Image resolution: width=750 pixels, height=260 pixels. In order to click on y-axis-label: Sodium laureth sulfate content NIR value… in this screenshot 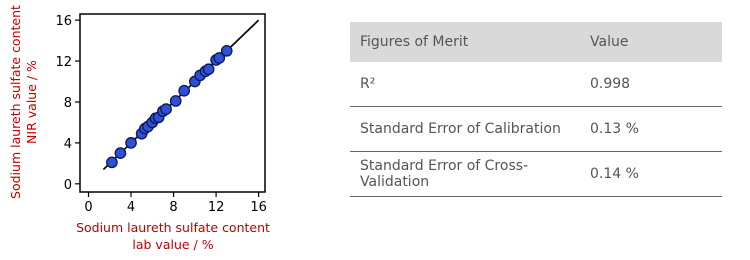, I will do `click(23, 102)`.